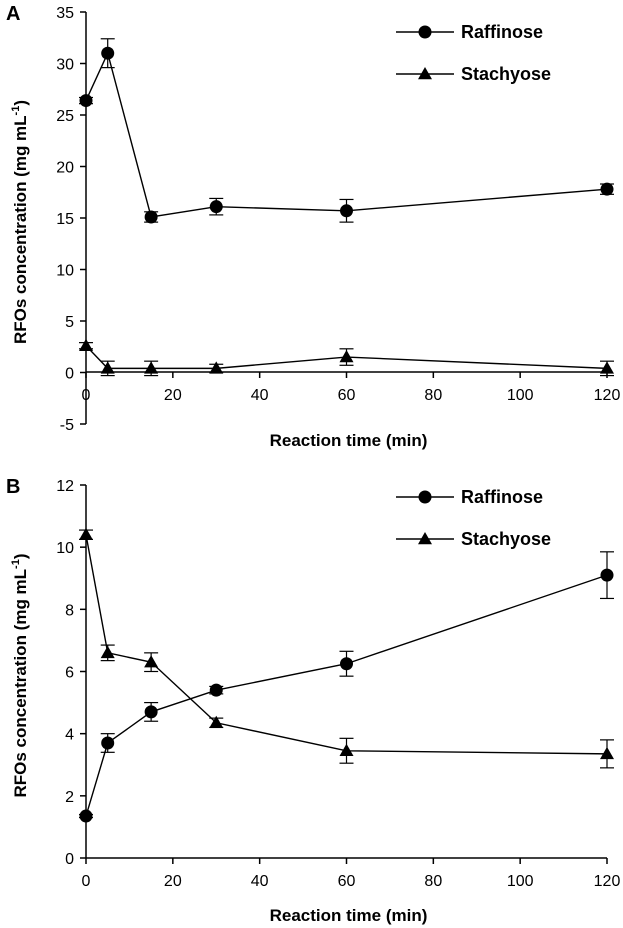 The width and height of the screenshot is (623, 928). Describe the element at coordinates (69, 735) in the screenshot. I see `y-tick-label: 4` at that location.